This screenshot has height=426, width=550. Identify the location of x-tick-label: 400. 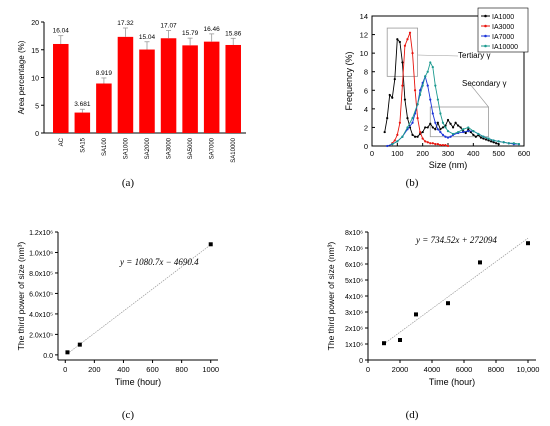
(473, 153).